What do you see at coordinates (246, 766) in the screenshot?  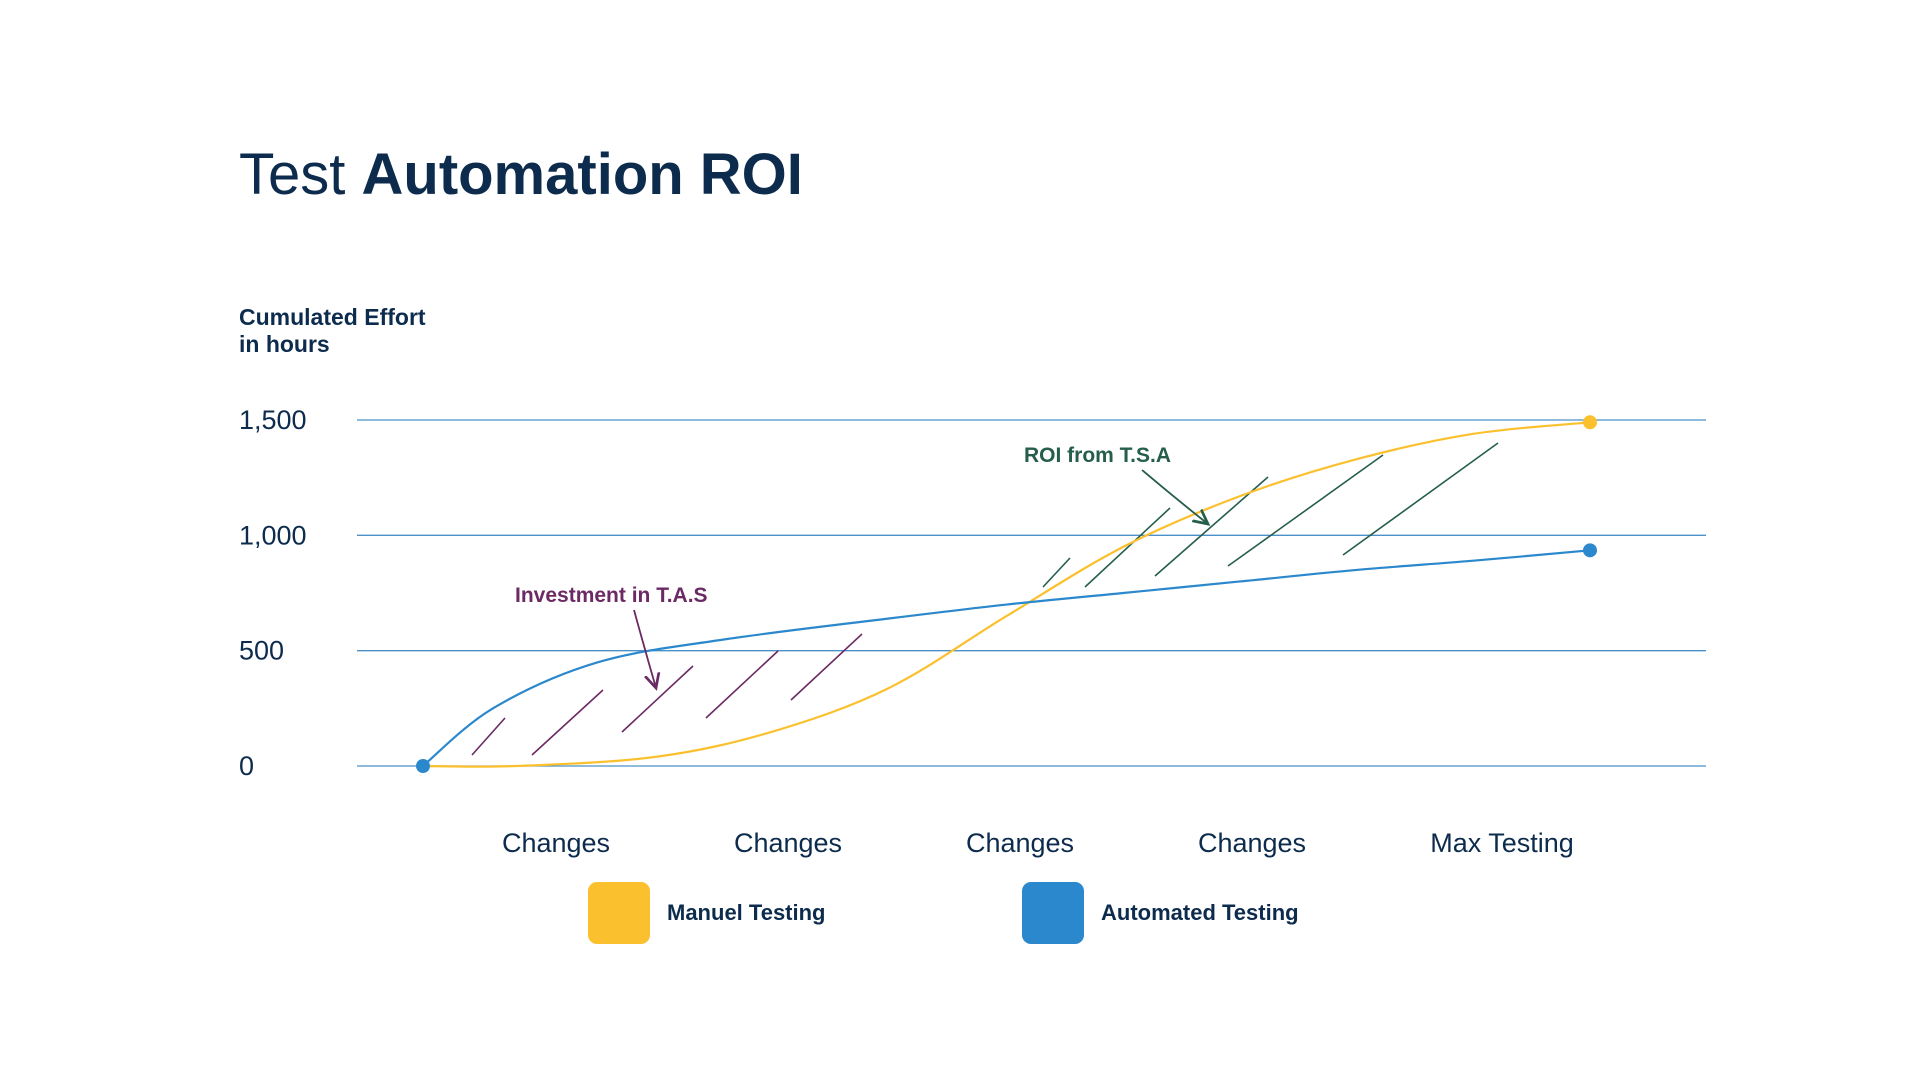 I see `y-tick-label: 0` at bounding box center [246, 766].